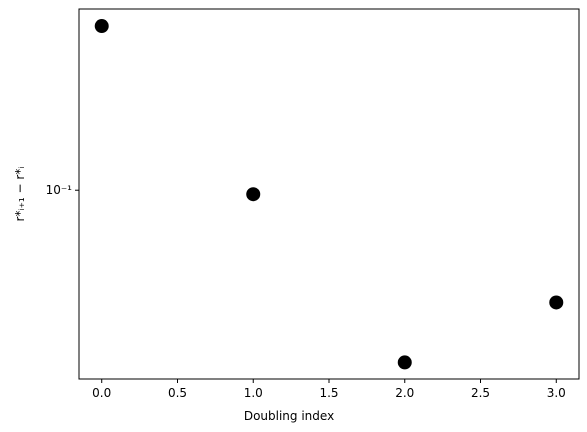 The width and height of the screenshot is (587, 432). I want to click on x-tick-label: 2.0, so click(404, 393).